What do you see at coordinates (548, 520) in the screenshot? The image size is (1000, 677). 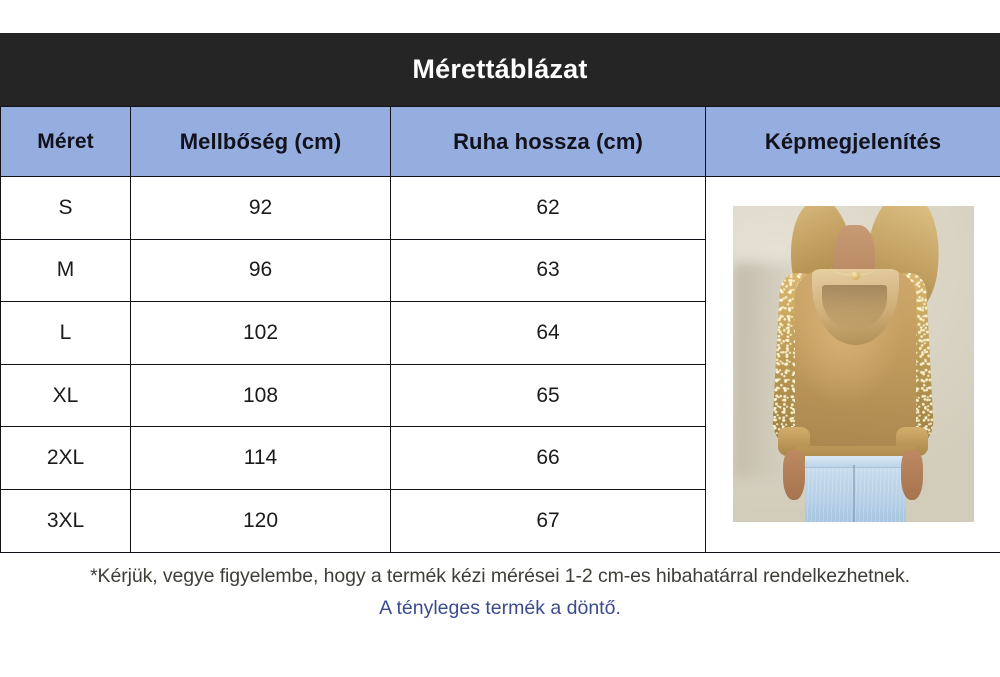 I see `cell-length: 67` at bounding box center [548, 520].